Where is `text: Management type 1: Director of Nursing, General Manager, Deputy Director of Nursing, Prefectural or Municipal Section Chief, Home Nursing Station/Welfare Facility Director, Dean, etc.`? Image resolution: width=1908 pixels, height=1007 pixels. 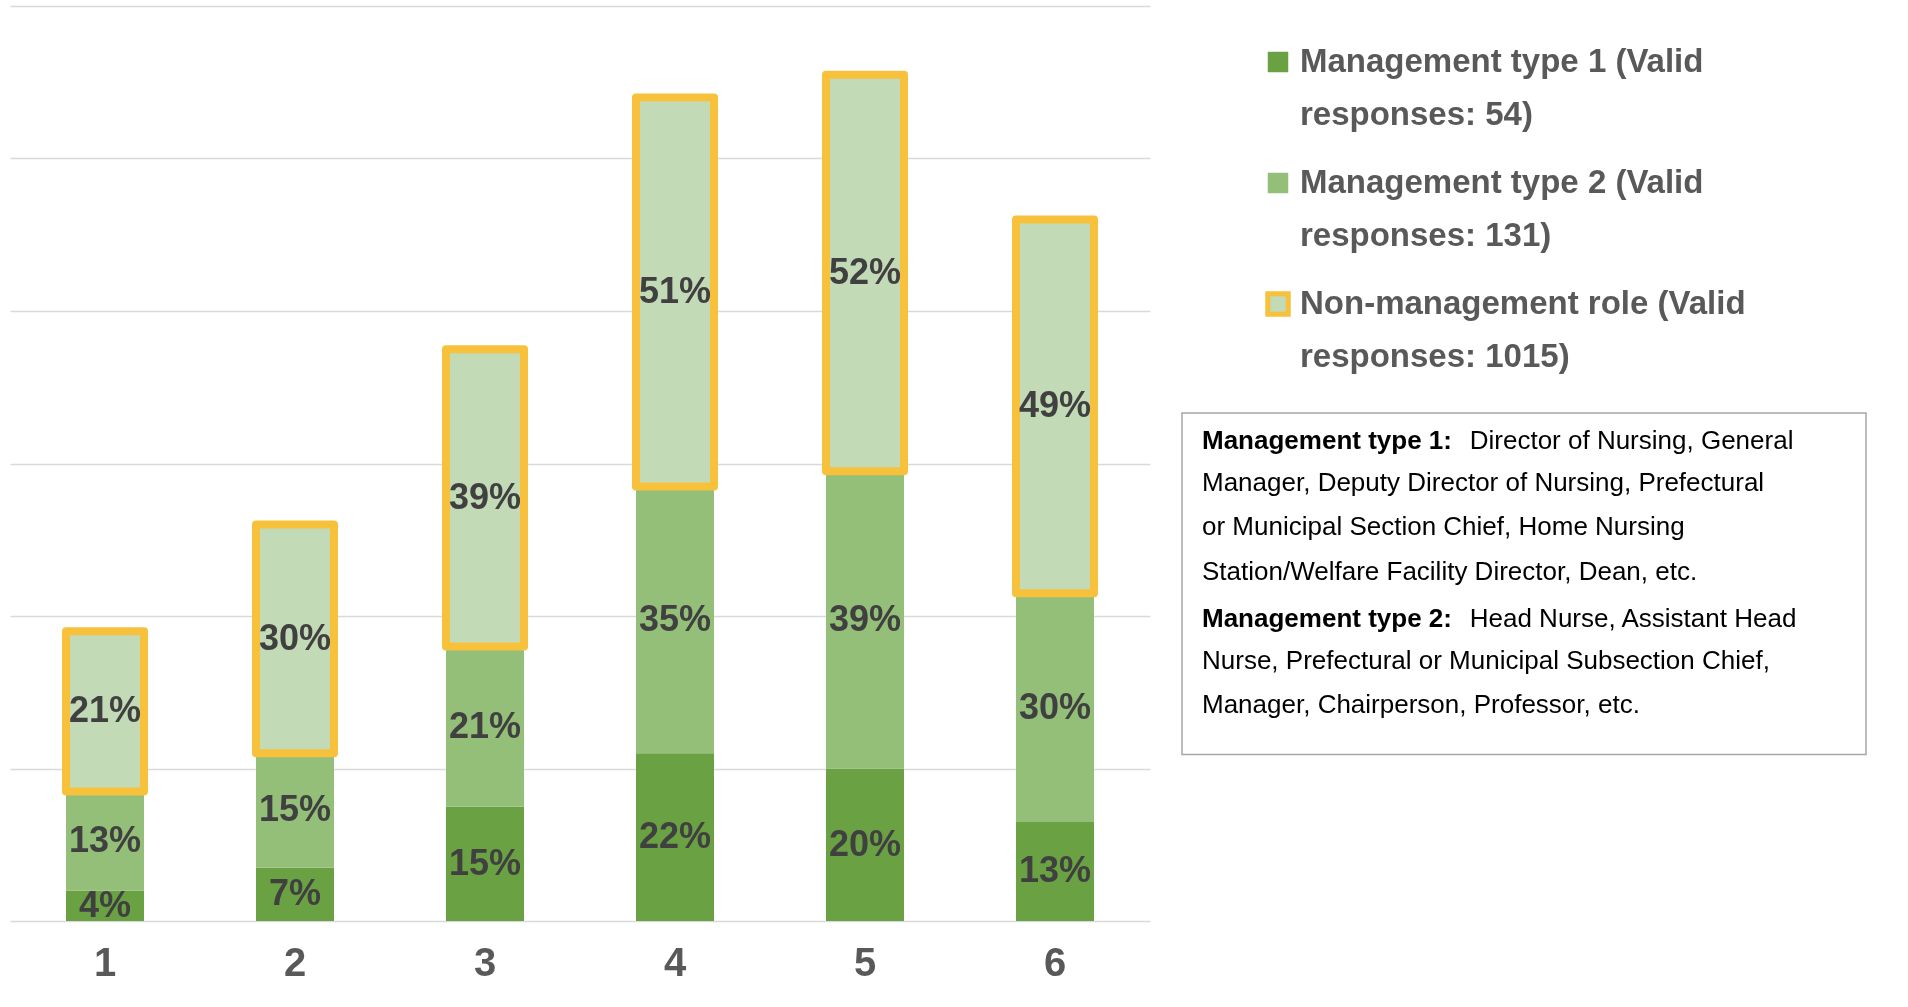 text: Management type 1: Director of Nursing, General Manager, Deputy Director of Nursing, Prefectural or Municipal Section Chief, Home Nursing Station/Welfare Facility Director, Dean, etc. is located at coordinates (1498, 505).